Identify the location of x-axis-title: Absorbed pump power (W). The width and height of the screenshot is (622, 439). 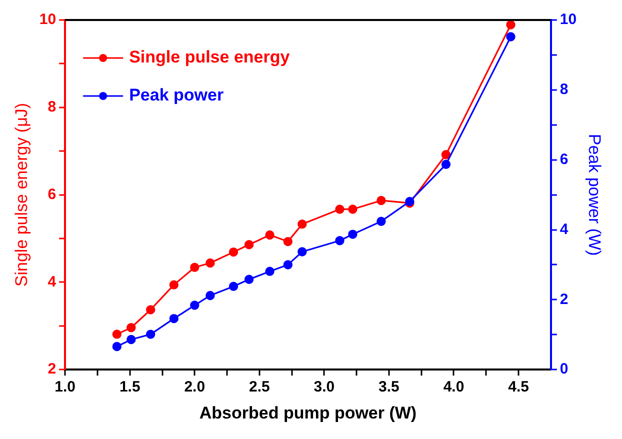
(308, 412).